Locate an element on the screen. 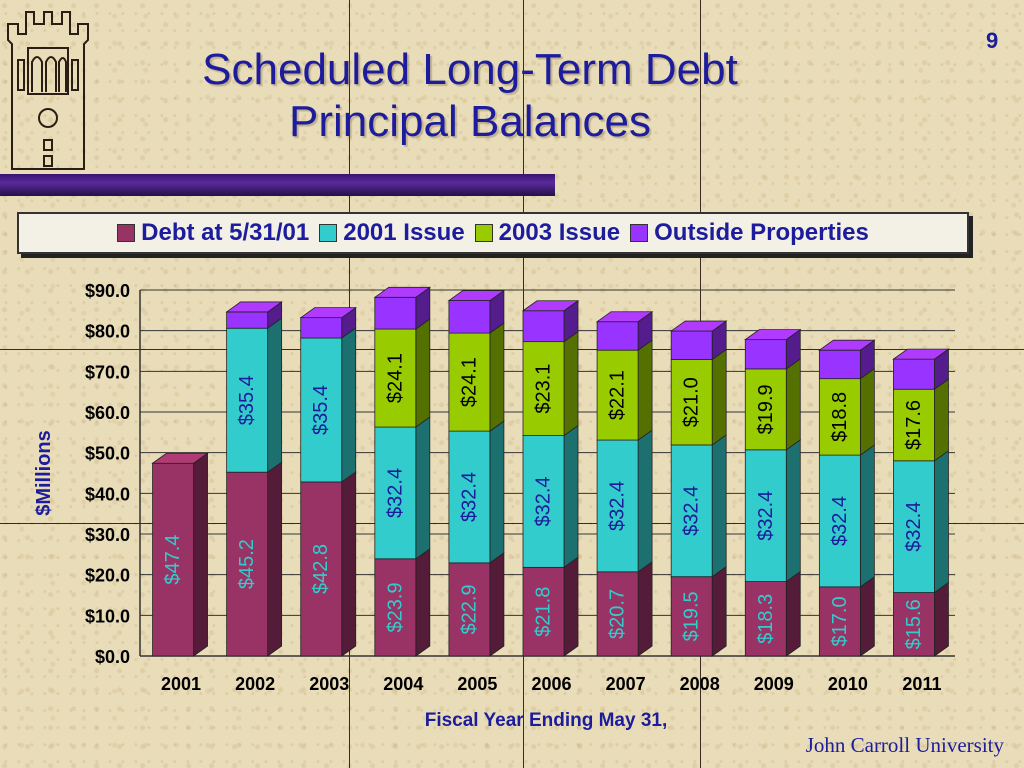 The image size is (1024, 768). title-line-1: Scheduled Long-Term Debt is located at coordinates (470, 69).